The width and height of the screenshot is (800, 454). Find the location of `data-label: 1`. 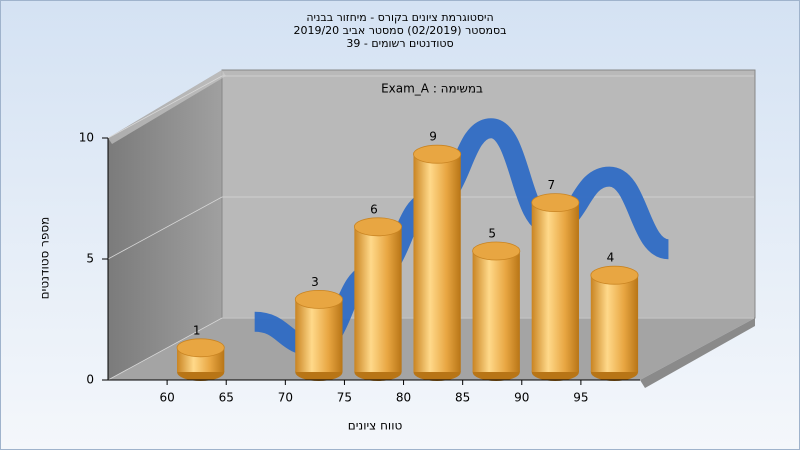

data-label: 1 is located at coordinates (197, 330).